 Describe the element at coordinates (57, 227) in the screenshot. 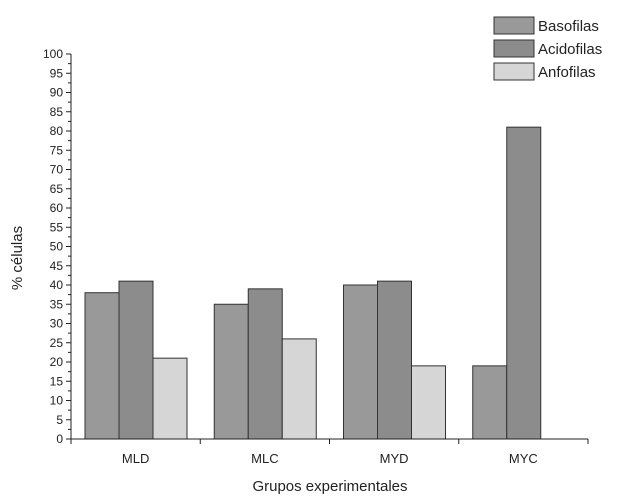

I see `y-tick-label: 55` at that location.